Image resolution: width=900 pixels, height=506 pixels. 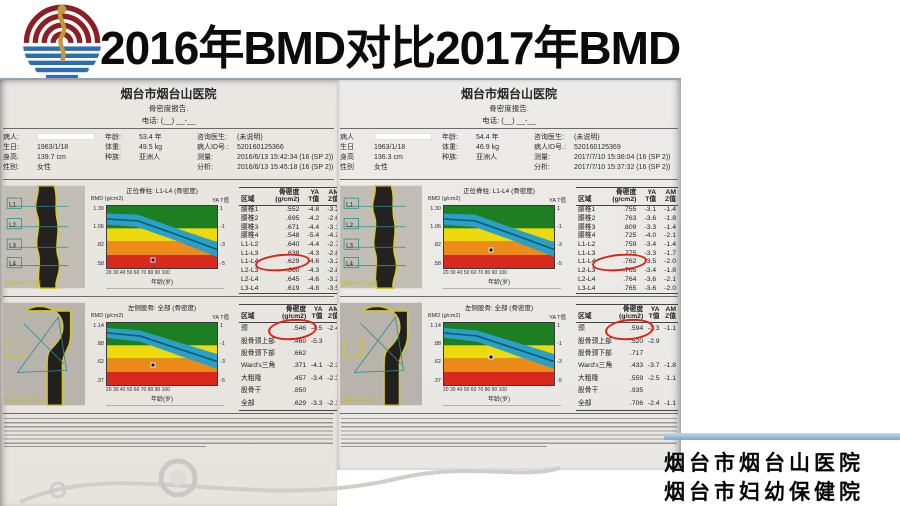 What do you see at coordinates (434, 354) in the screenshot?
I see `y-axis-ticks: 1.14 .88 .62 .37` at bounding box center [434, 354].